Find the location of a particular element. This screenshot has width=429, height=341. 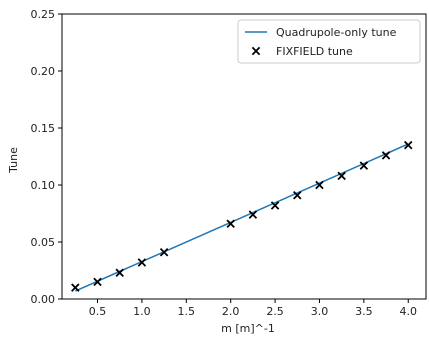

x-tick-label: 4.0 is located at coordinates (408, 311).